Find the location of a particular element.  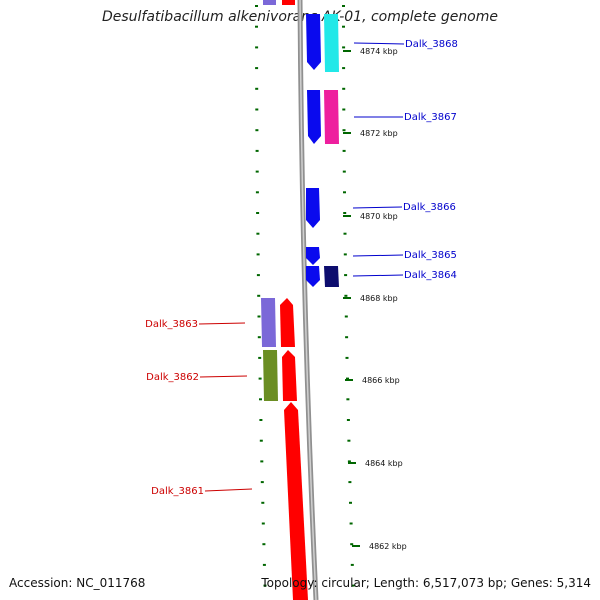

gene-dalk-3862-cog is located at coordinates (270, 375).